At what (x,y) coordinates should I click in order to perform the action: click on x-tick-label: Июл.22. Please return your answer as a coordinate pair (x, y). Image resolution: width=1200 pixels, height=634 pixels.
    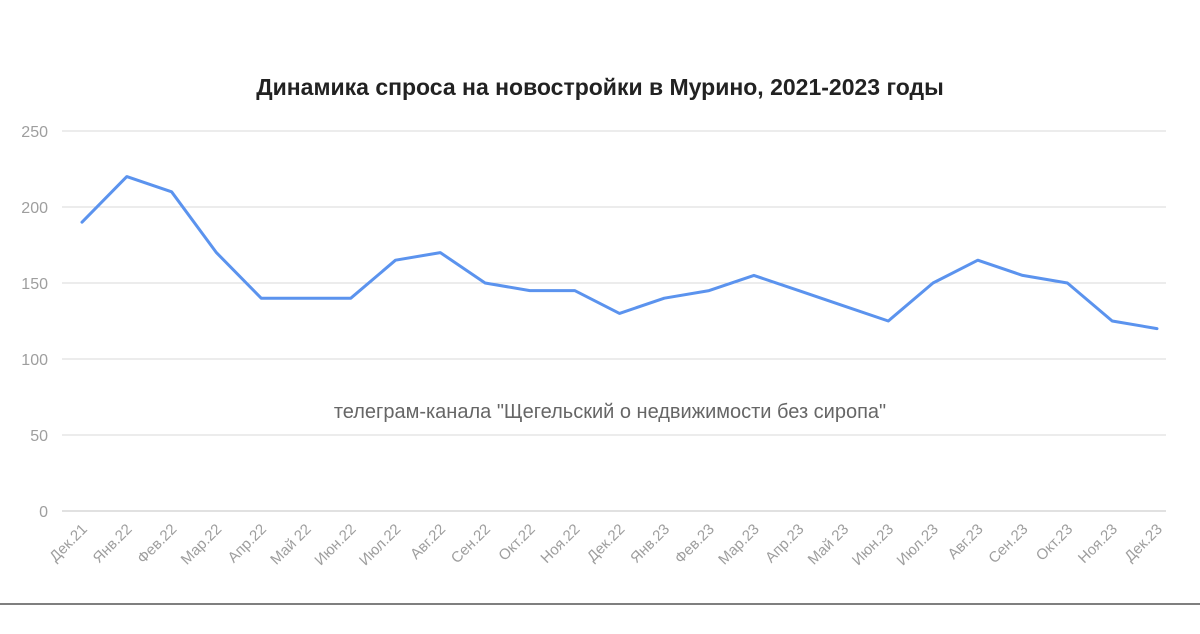
    Looking at the image, I should click on (380, 545).